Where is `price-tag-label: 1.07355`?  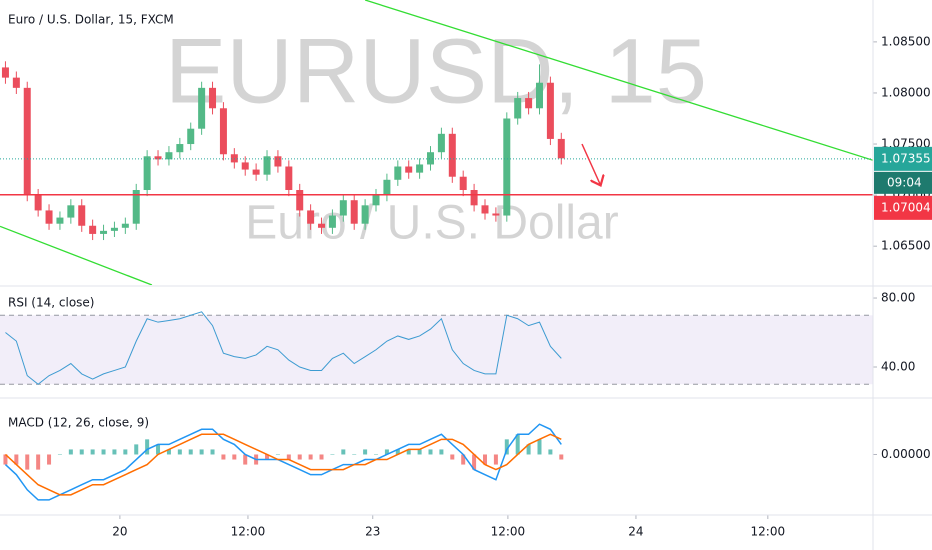
price-tag-label: 1.07355 is located at coordinates (906, 158).